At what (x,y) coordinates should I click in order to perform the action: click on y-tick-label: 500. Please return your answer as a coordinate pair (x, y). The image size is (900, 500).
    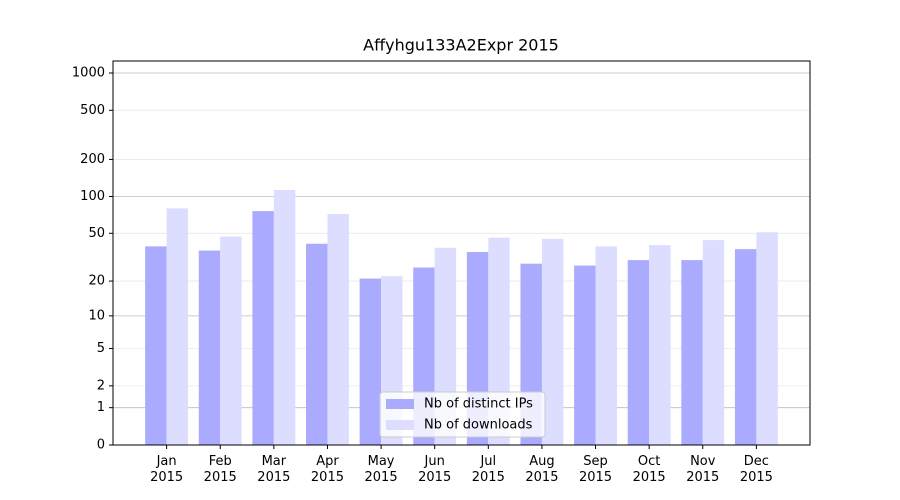
    Looking at the image, I should click on (92, 110).